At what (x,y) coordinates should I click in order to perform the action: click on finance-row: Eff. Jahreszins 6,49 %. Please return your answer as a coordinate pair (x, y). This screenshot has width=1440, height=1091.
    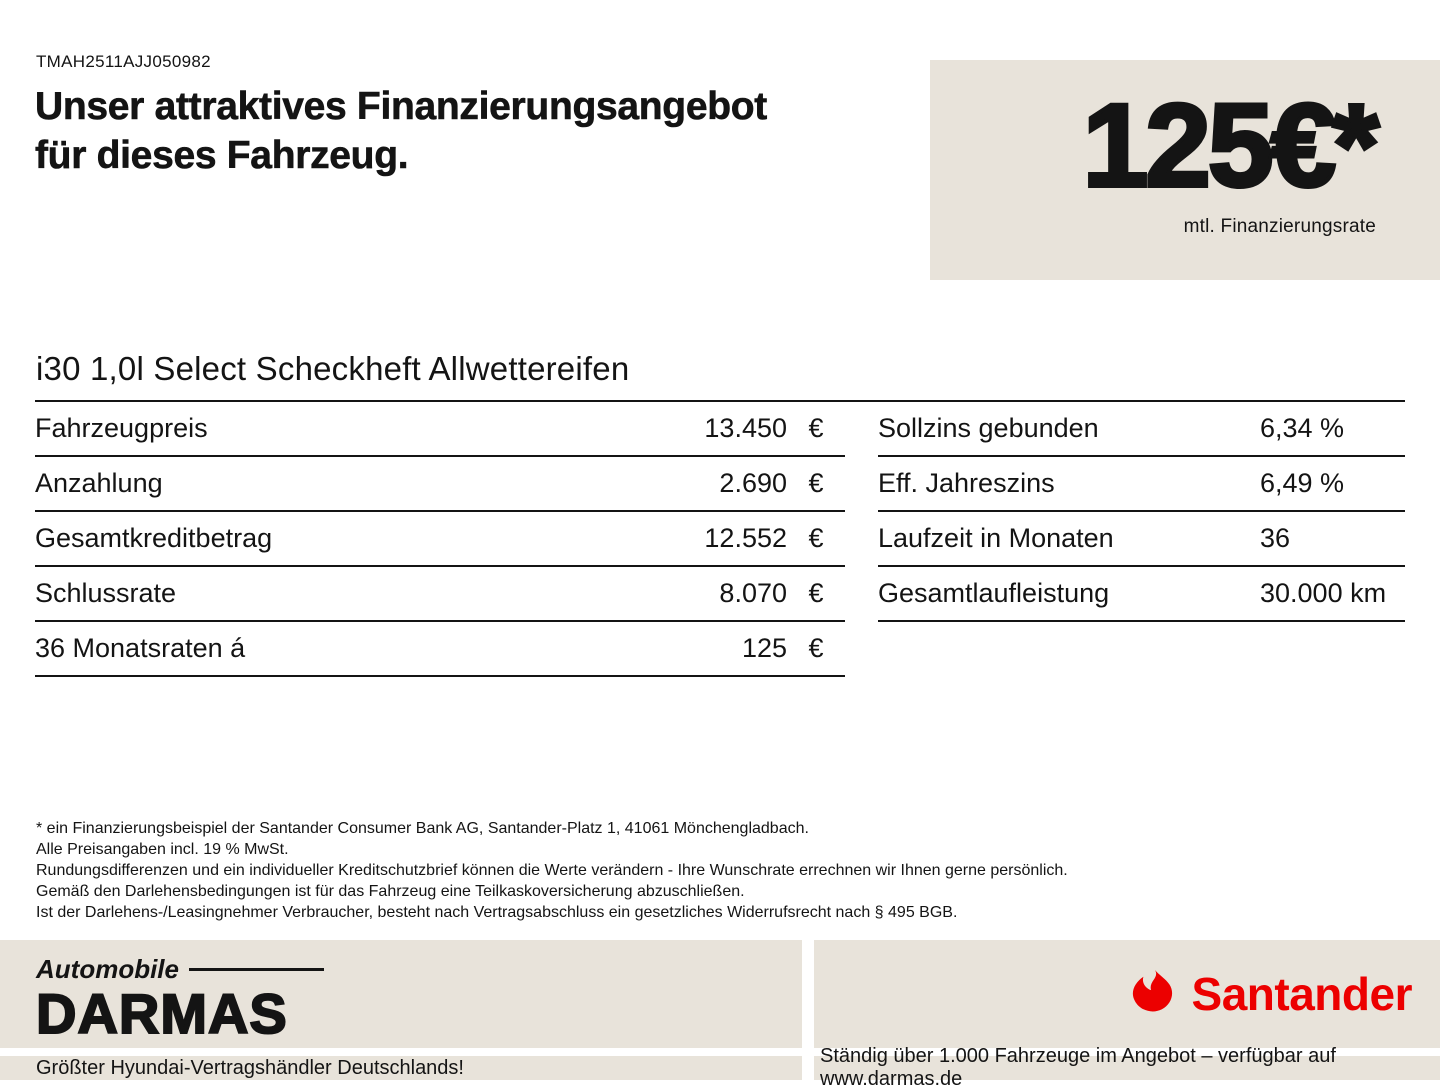
    Looking at the image, I should click on (1141, 484).